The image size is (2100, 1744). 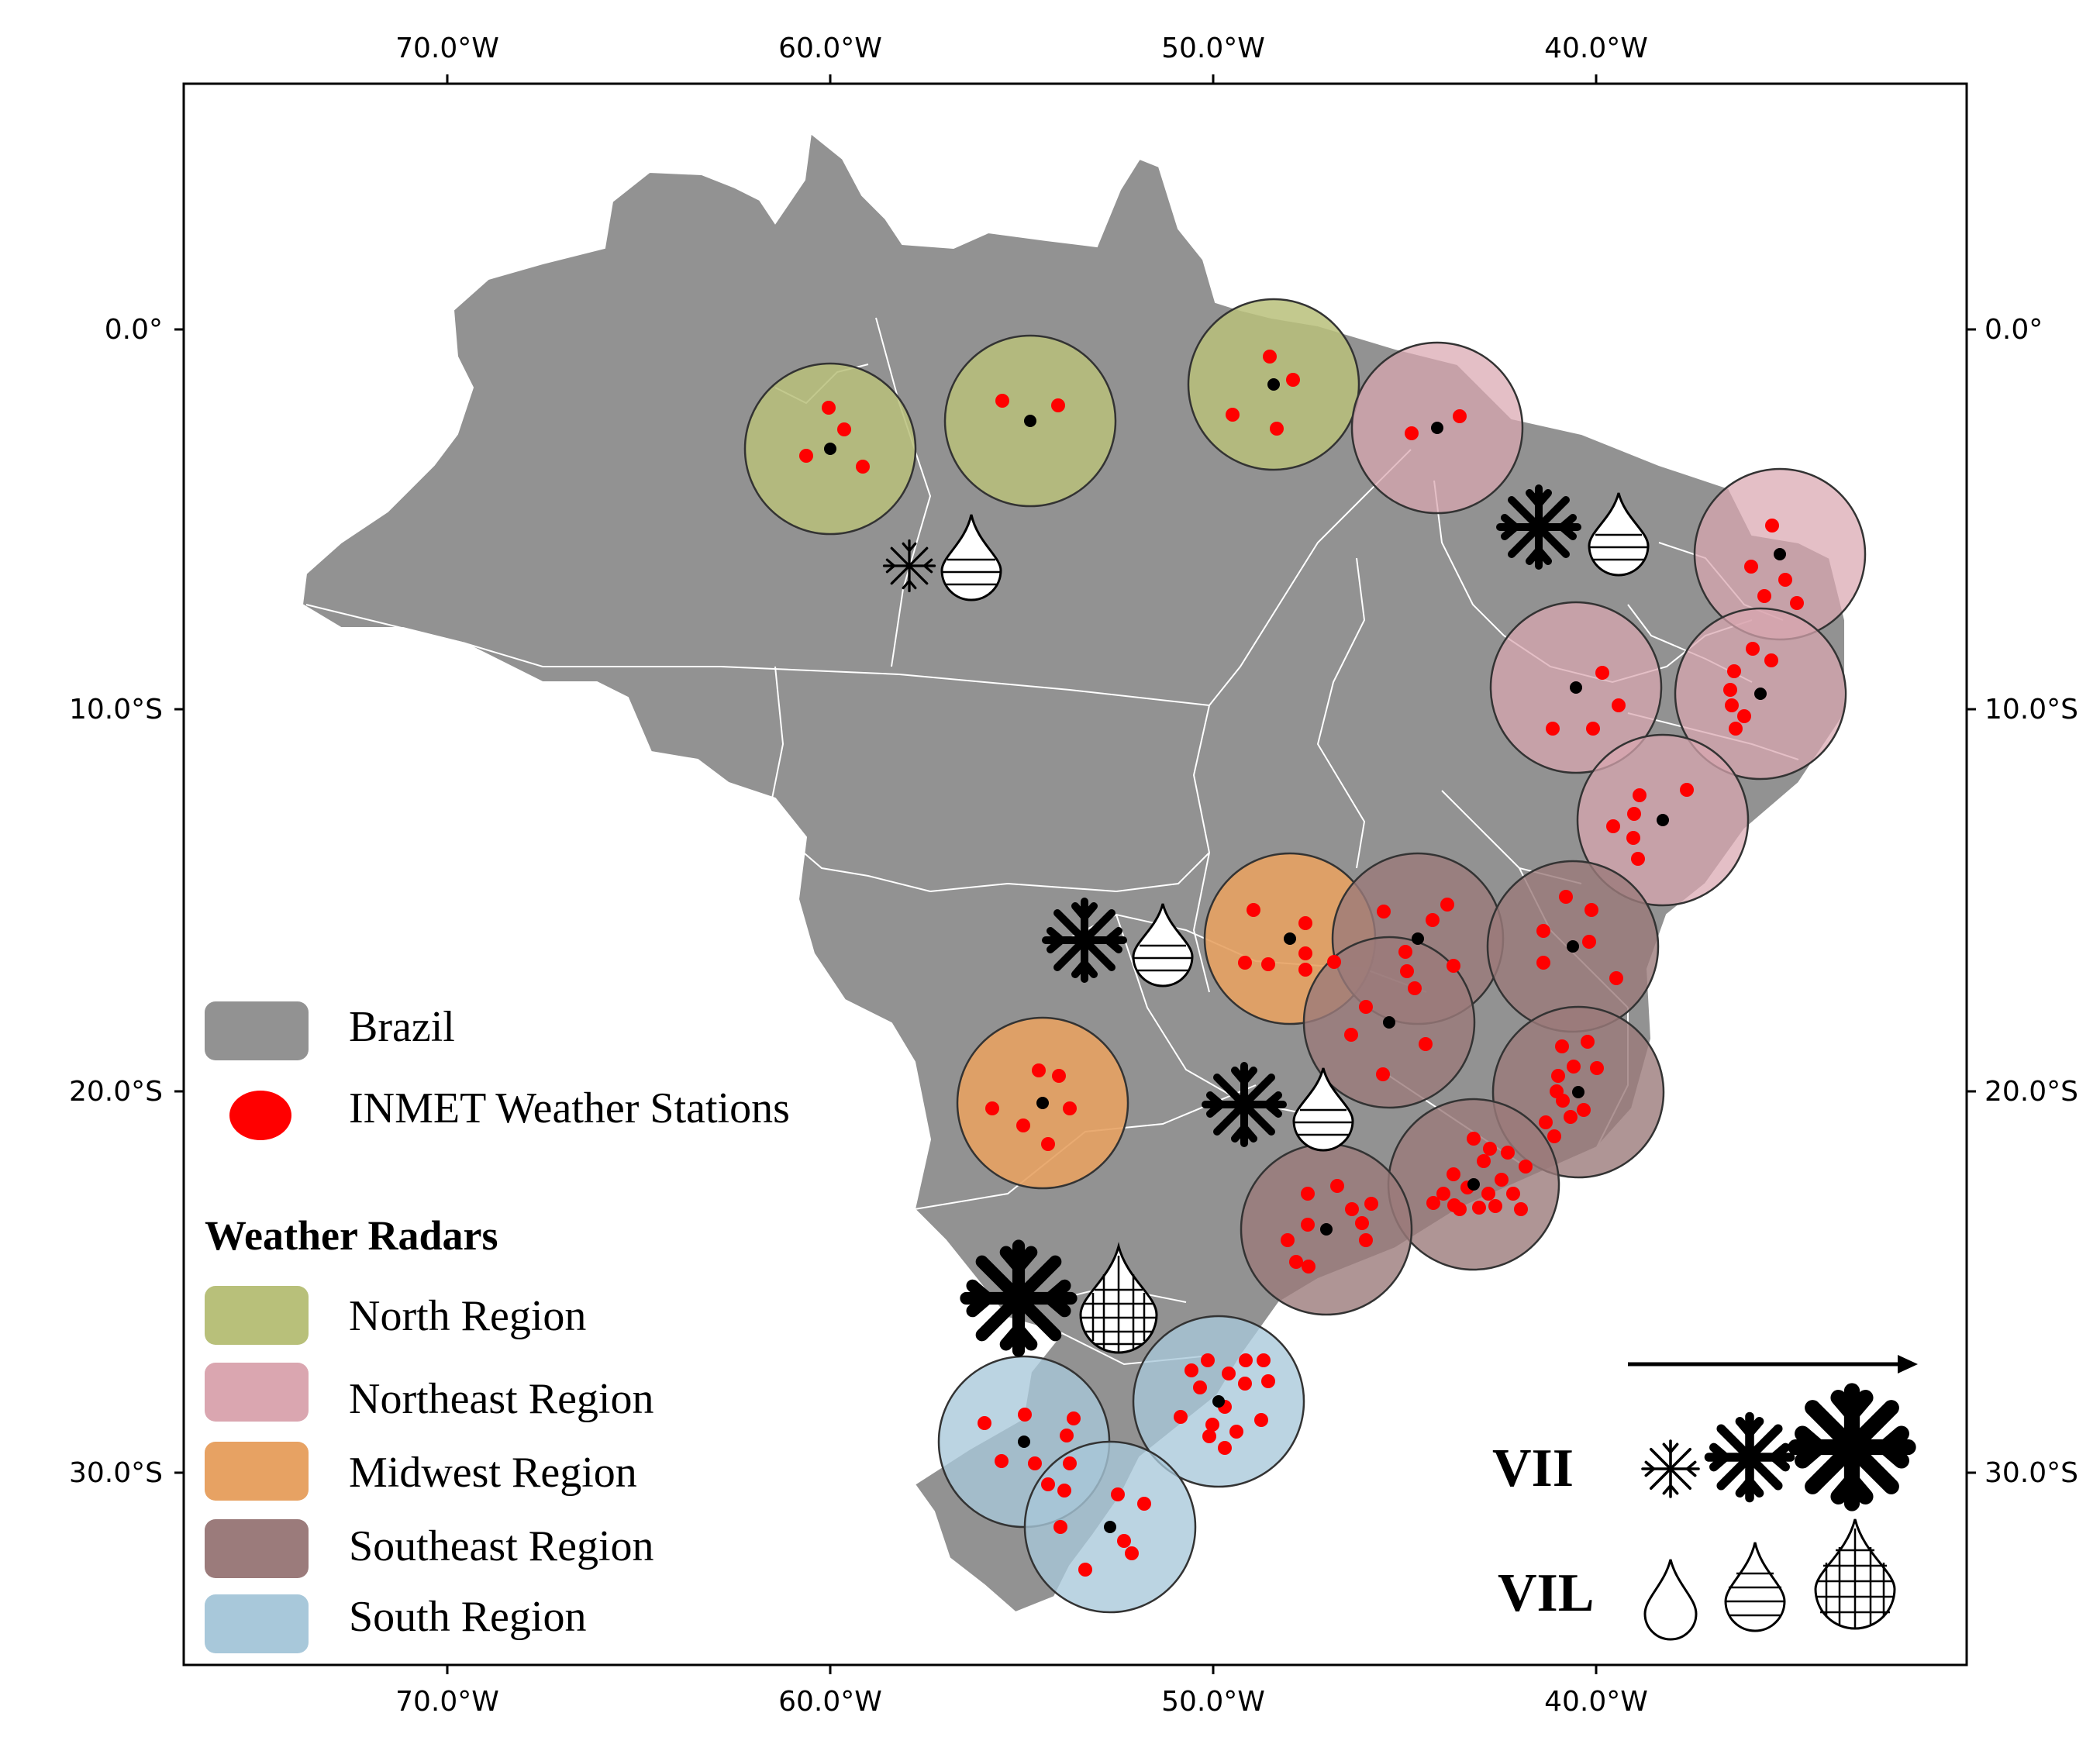 What do you see at coordinates (830, 48) in the screenshot?
I see `top-tick-label: 60.0°W` at bounding box center [830, 48].